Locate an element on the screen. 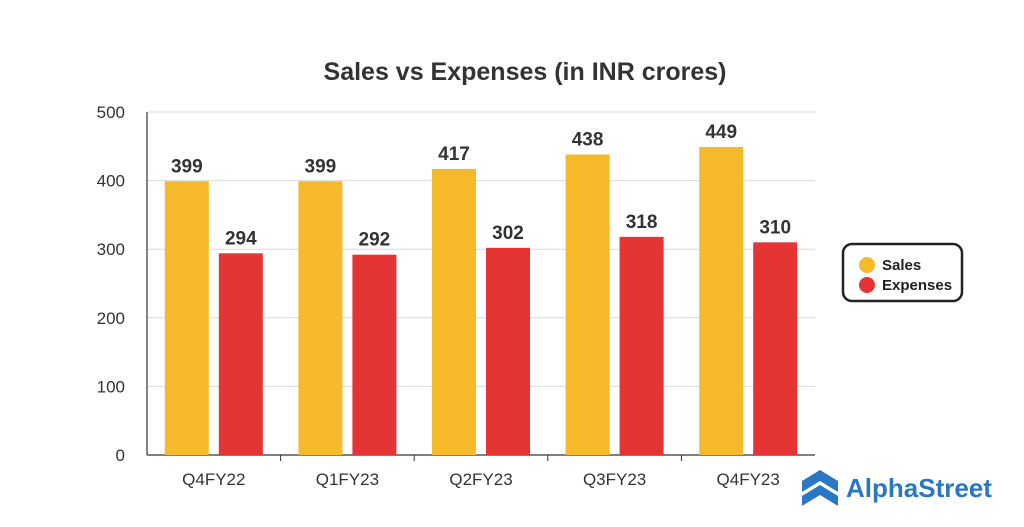 The width and height of the screenshot is (1024, 527). data-label-expenses: 310 is located at coordinates (775, 227).